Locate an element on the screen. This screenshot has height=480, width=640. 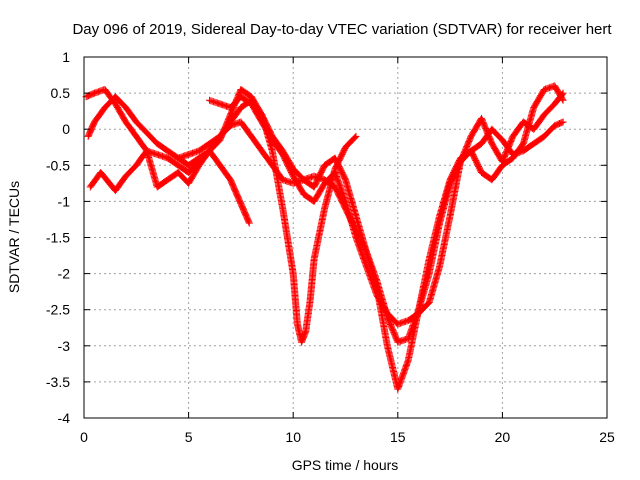
y-tick-label: -0.5 is located at coordinates (58, 165).